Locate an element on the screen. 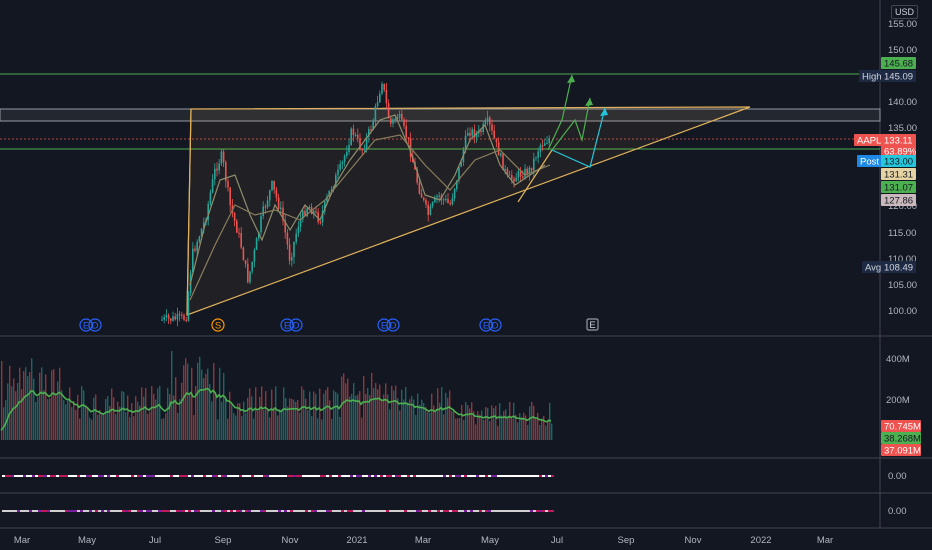 The width and height of the screenshot is (932, 550). symbol-label: AAPL is located at coordinates (869, 141).